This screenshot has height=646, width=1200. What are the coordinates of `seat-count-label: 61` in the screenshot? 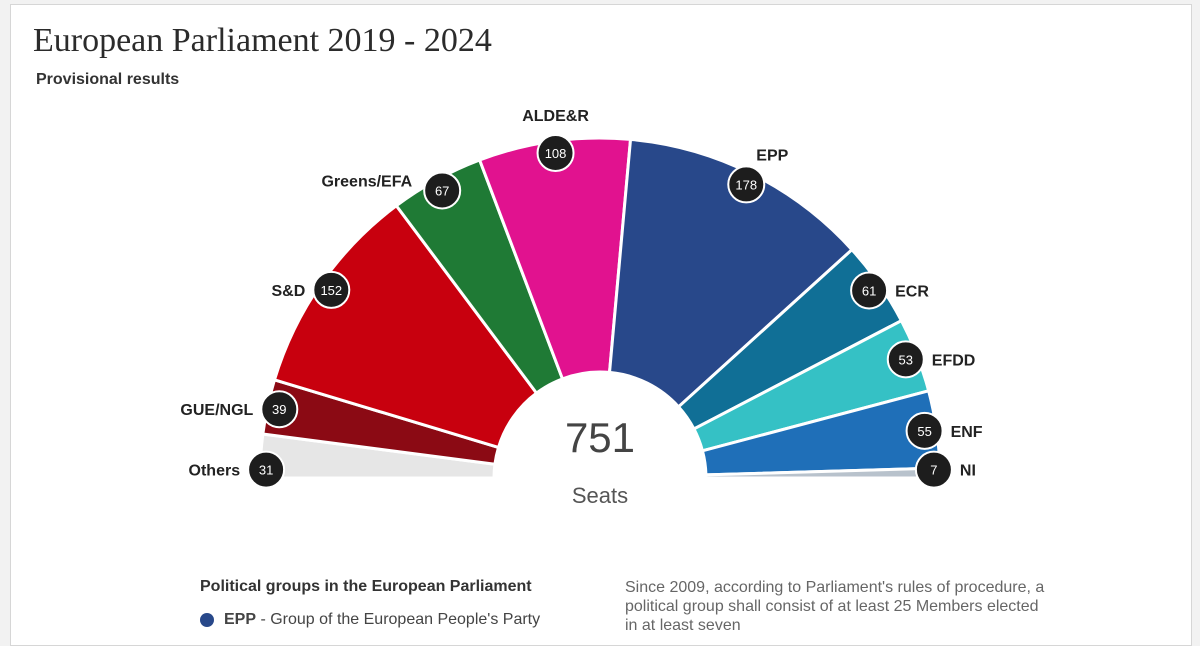 It's located at (869, 290).